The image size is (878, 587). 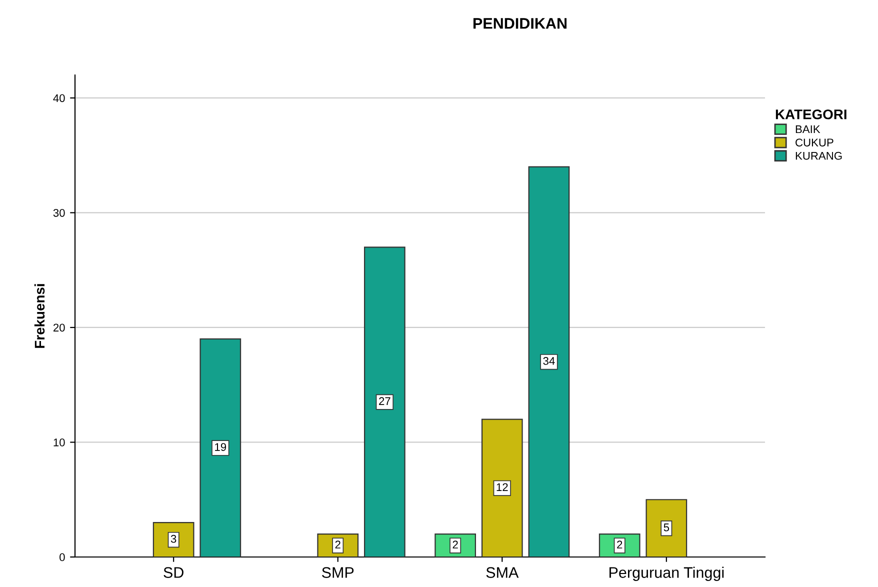 I want to click on legend-label: KURANG, so click(x=819, y=156).